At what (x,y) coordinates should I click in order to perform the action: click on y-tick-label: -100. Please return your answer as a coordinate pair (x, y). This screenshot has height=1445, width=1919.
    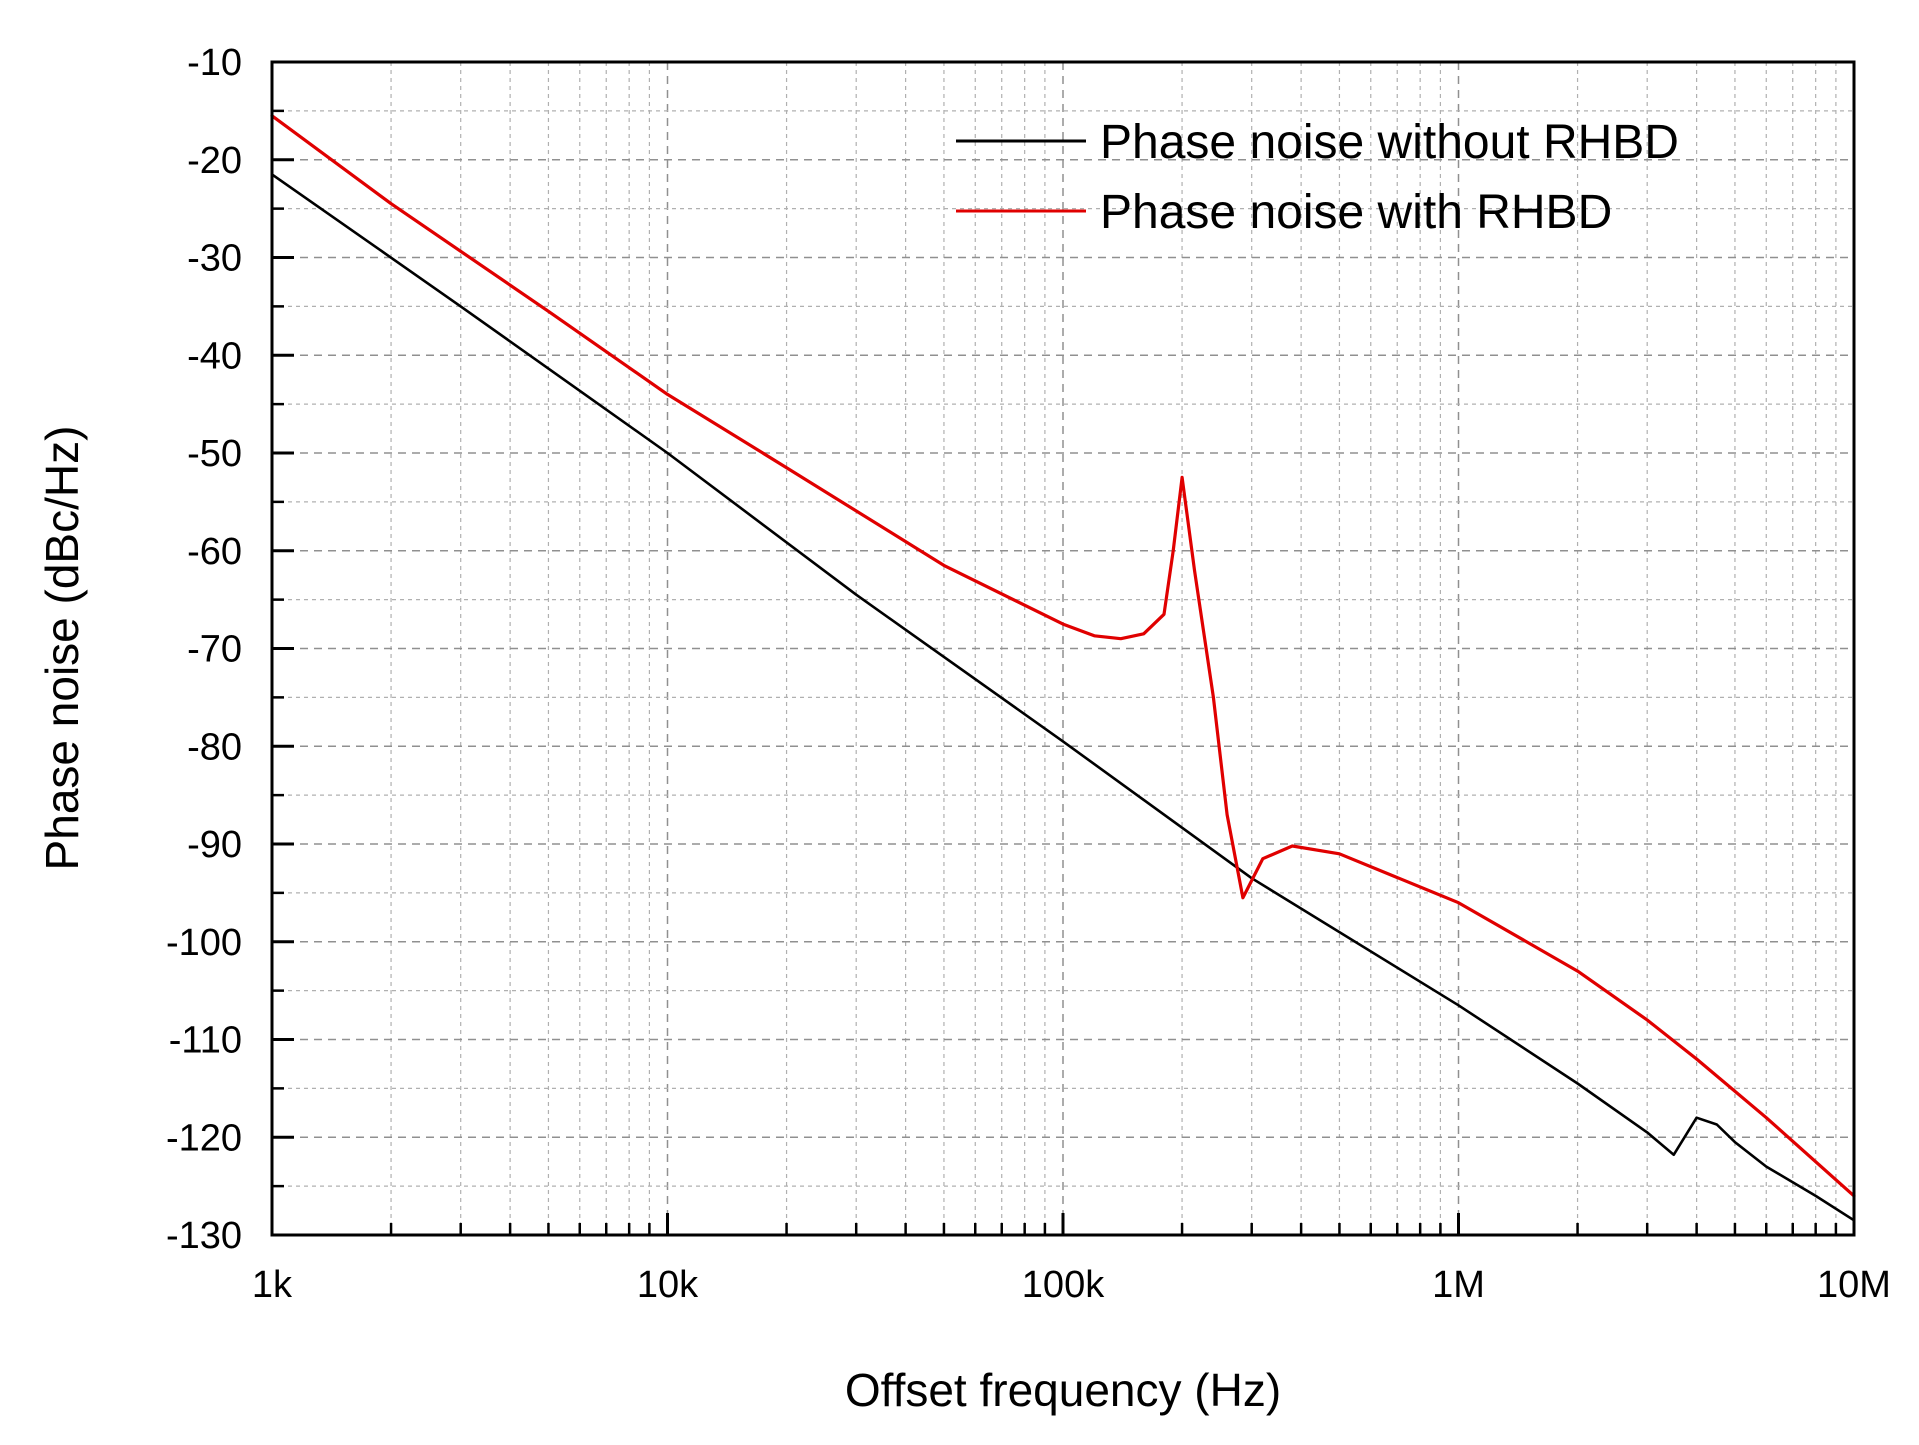
    Looking at the image, I should click on (204, 943).